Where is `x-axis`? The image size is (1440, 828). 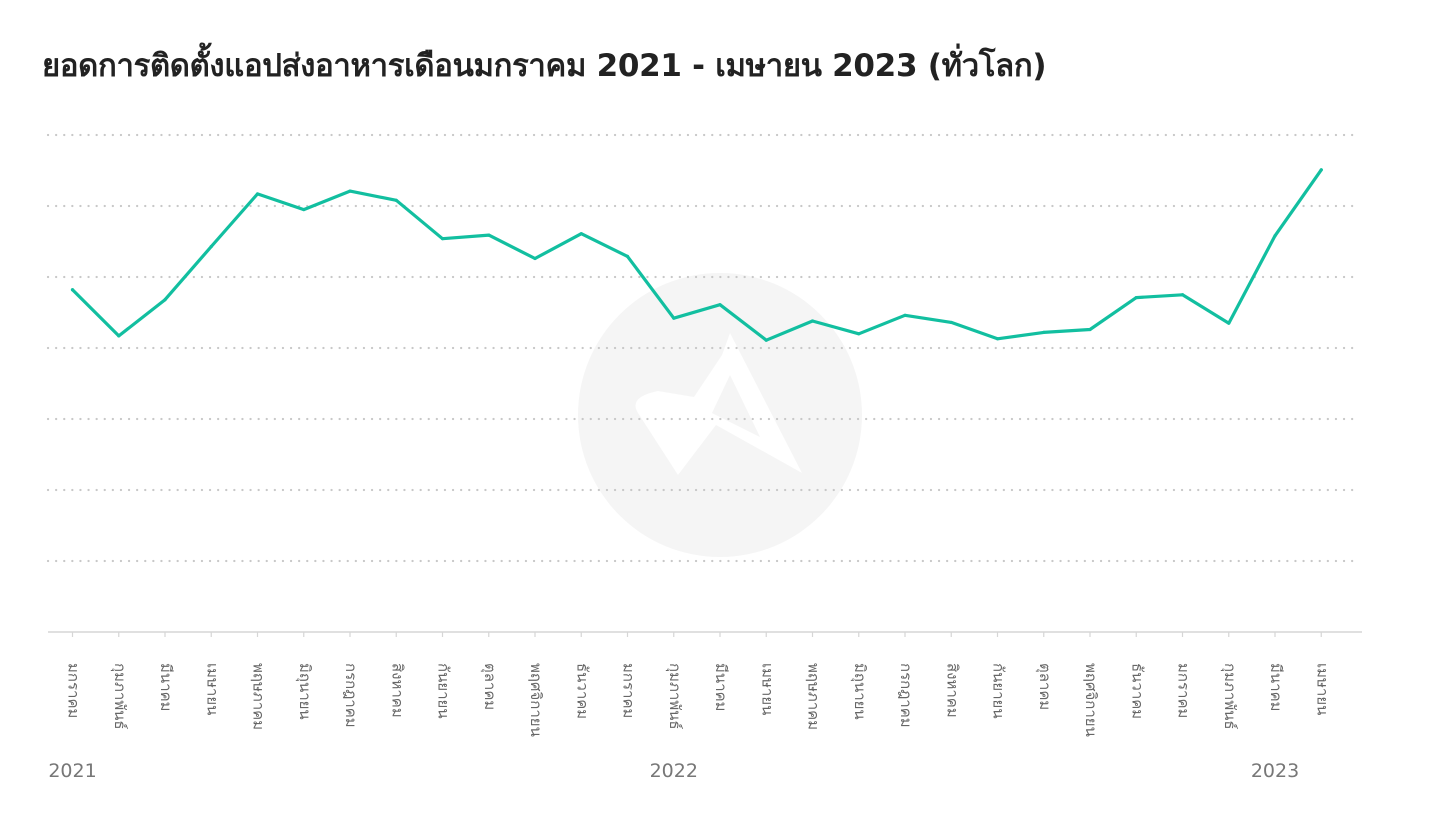 x-axis is located at coordinates (705, 634).